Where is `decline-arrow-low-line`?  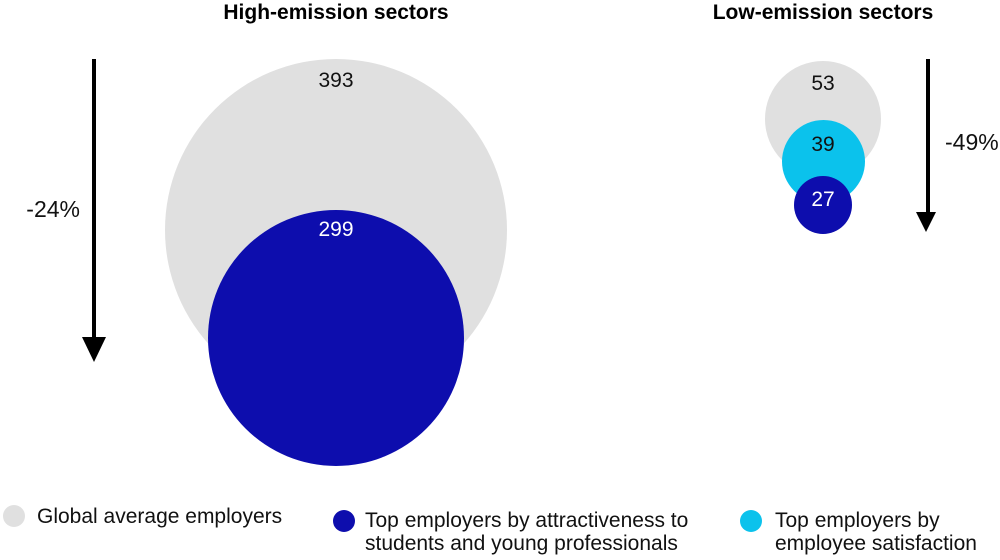
decline-arrow-low-line is located at coordinates (928, 136).